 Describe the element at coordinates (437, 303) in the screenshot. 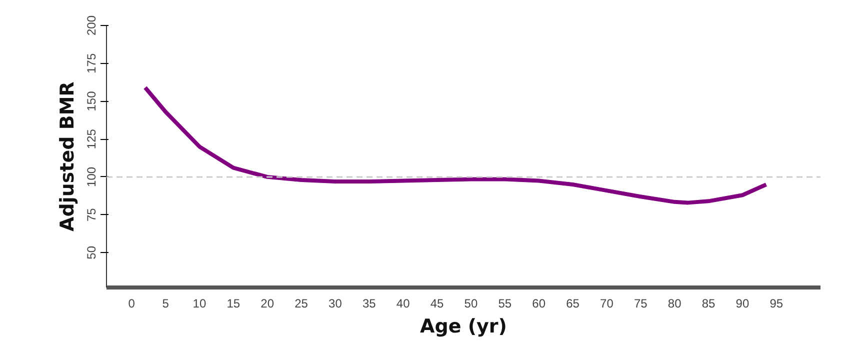

I see `x-tick-label: 45` at that location.